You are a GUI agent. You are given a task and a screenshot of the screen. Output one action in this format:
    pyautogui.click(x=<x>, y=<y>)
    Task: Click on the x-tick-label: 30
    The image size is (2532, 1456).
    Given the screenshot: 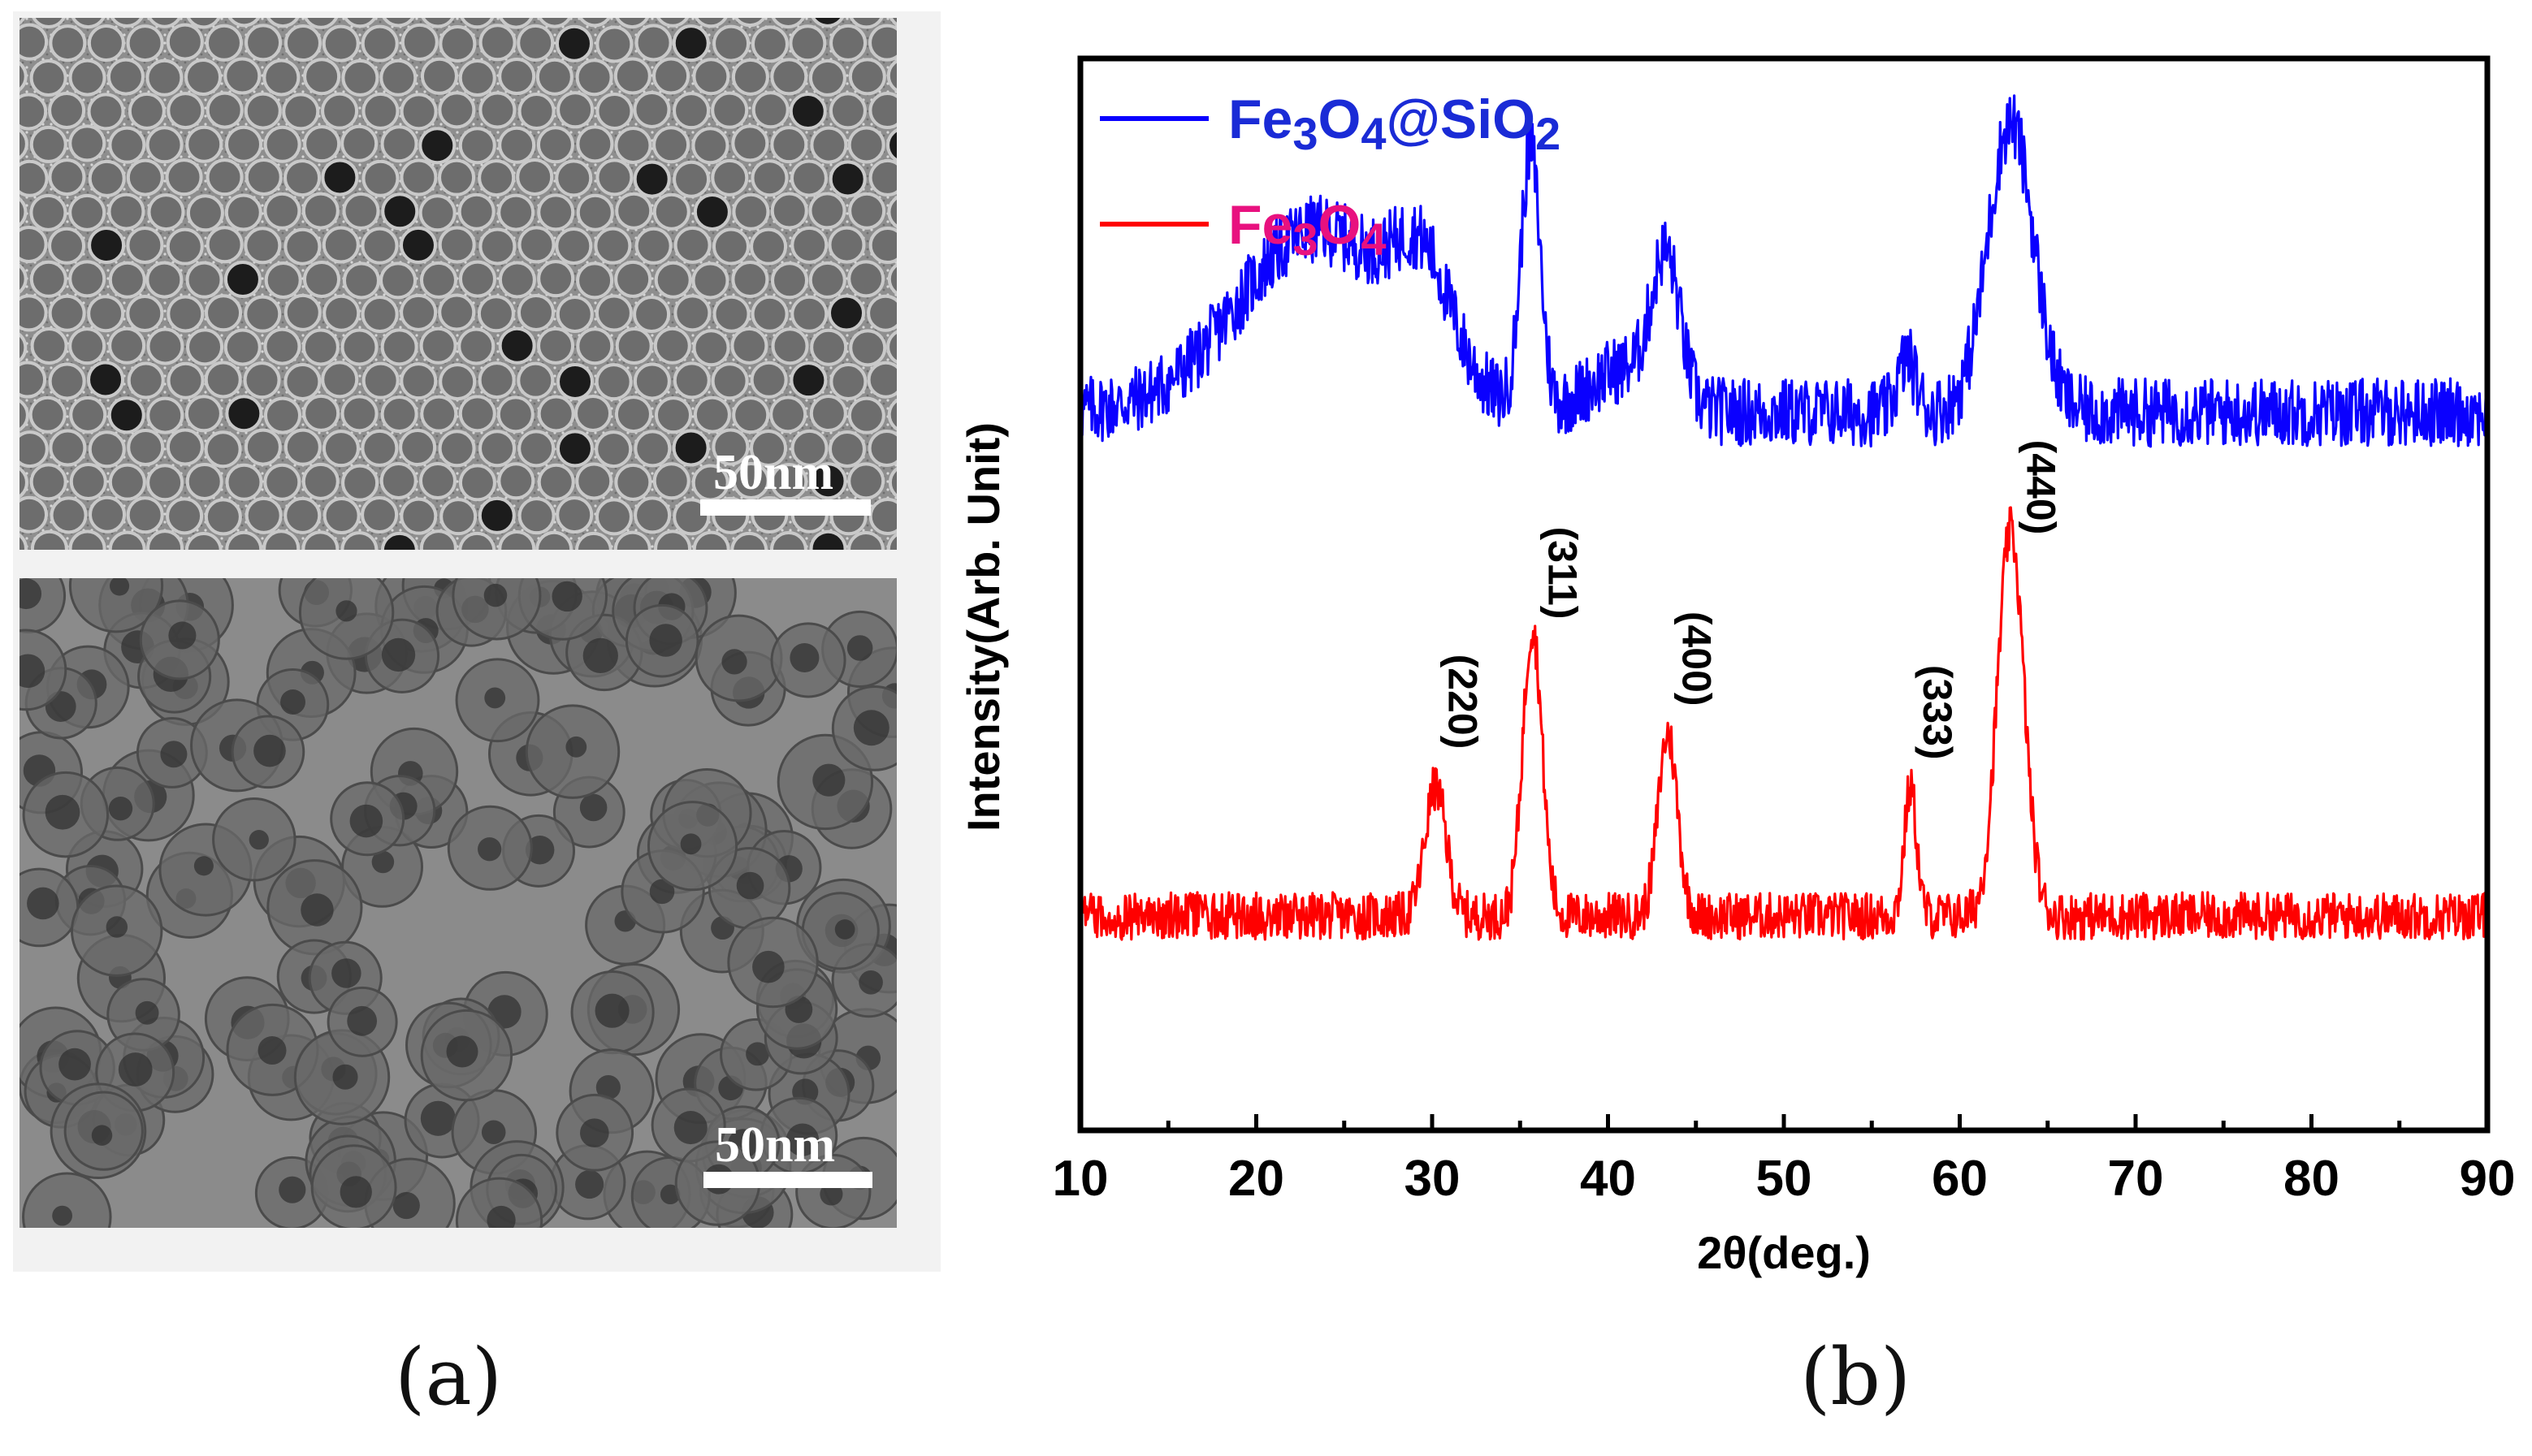 What is the action you would take?
    pyautogui.click(x=1433, y=1179)
    